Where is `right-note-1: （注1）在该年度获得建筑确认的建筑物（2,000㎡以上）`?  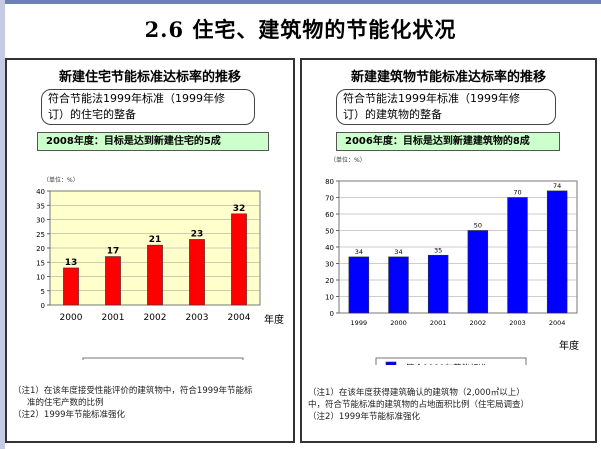 right-note-1: （注1）在该年度获得建筑确认的建筑物（2,000㎡以上） is located at coordinates (416, 393).